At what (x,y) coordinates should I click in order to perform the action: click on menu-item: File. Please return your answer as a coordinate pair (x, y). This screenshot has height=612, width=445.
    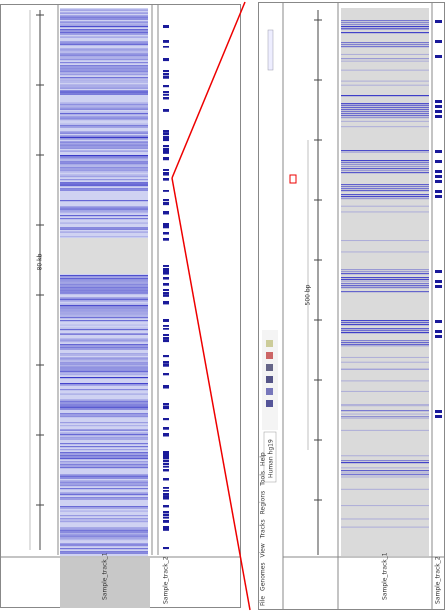
    Looking at the image, I should click on (263, 601).